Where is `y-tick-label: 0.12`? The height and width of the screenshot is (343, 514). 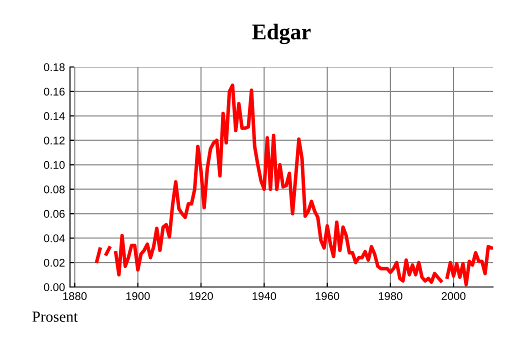 y-tick-label: 0.12 is located at coordinates (54, 140).